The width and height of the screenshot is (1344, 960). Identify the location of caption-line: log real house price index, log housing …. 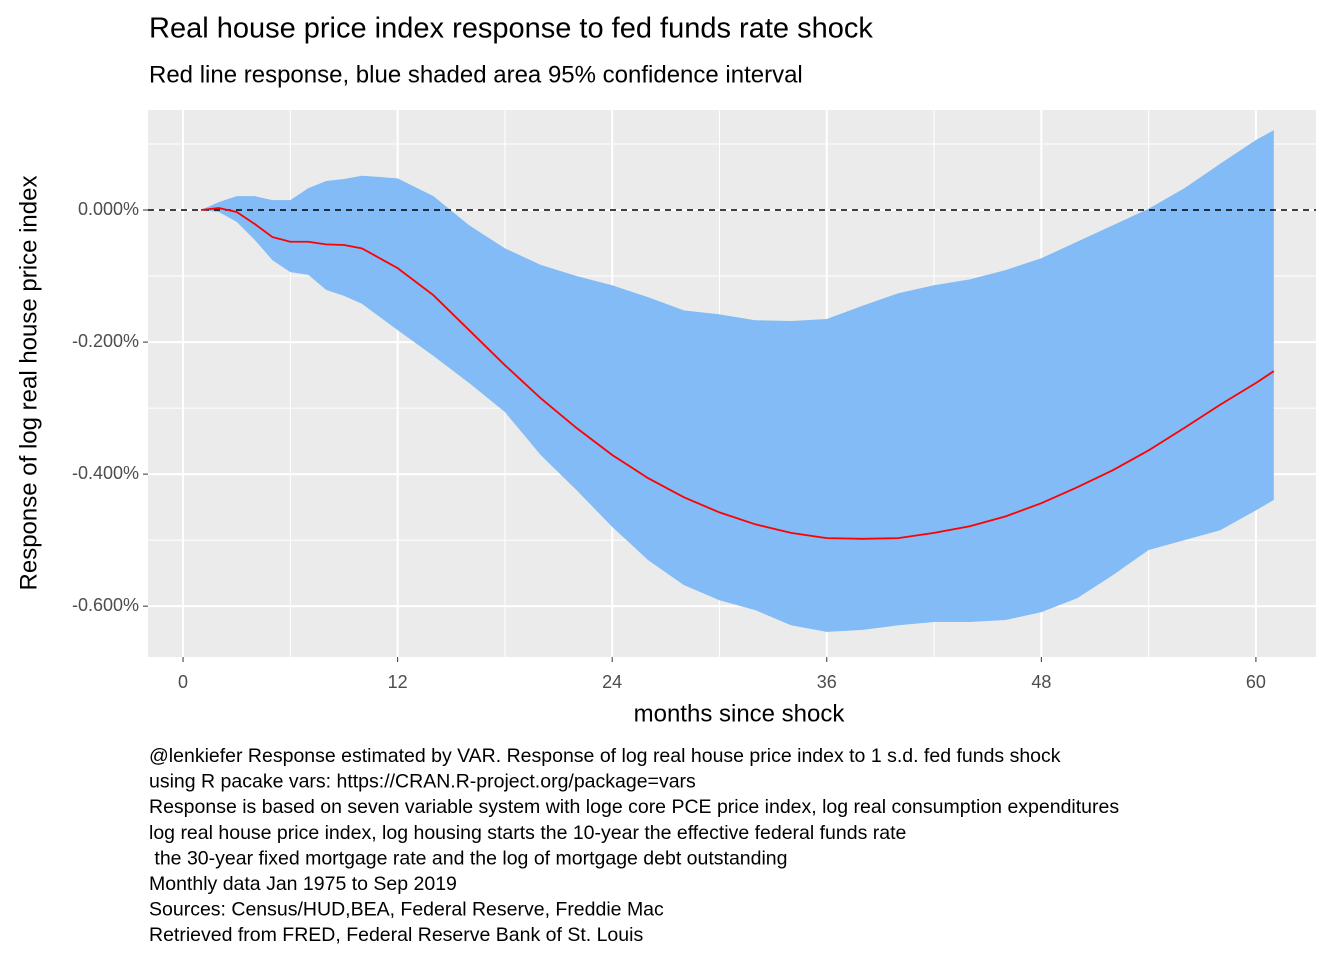
(527, 833).